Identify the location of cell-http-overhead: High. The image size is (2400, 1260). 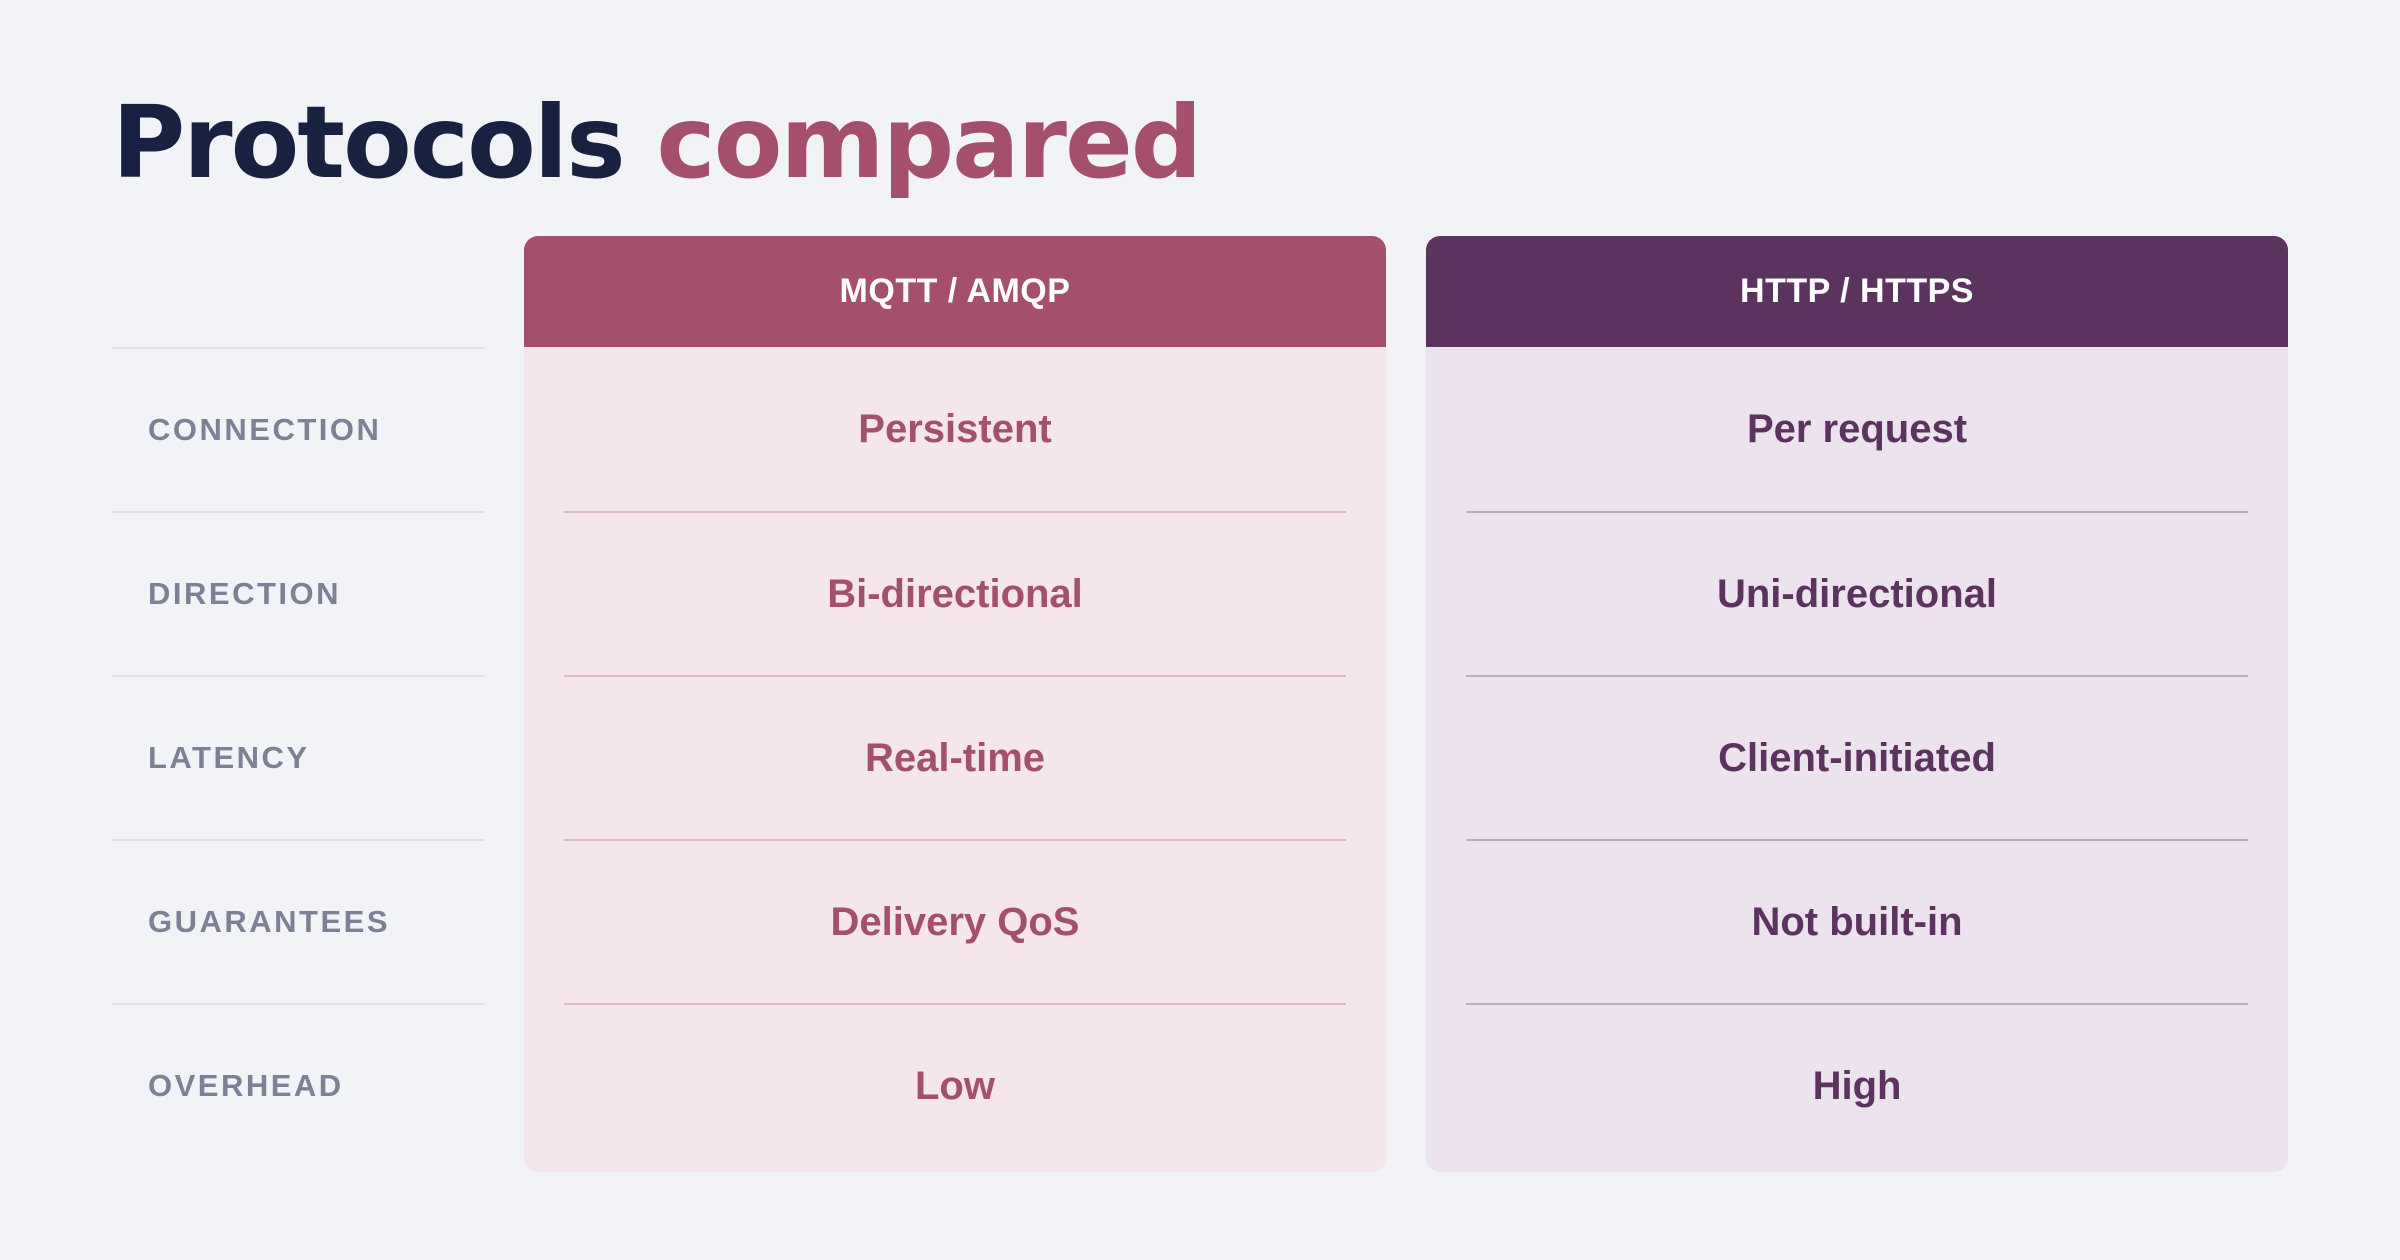
(1857, 1085).